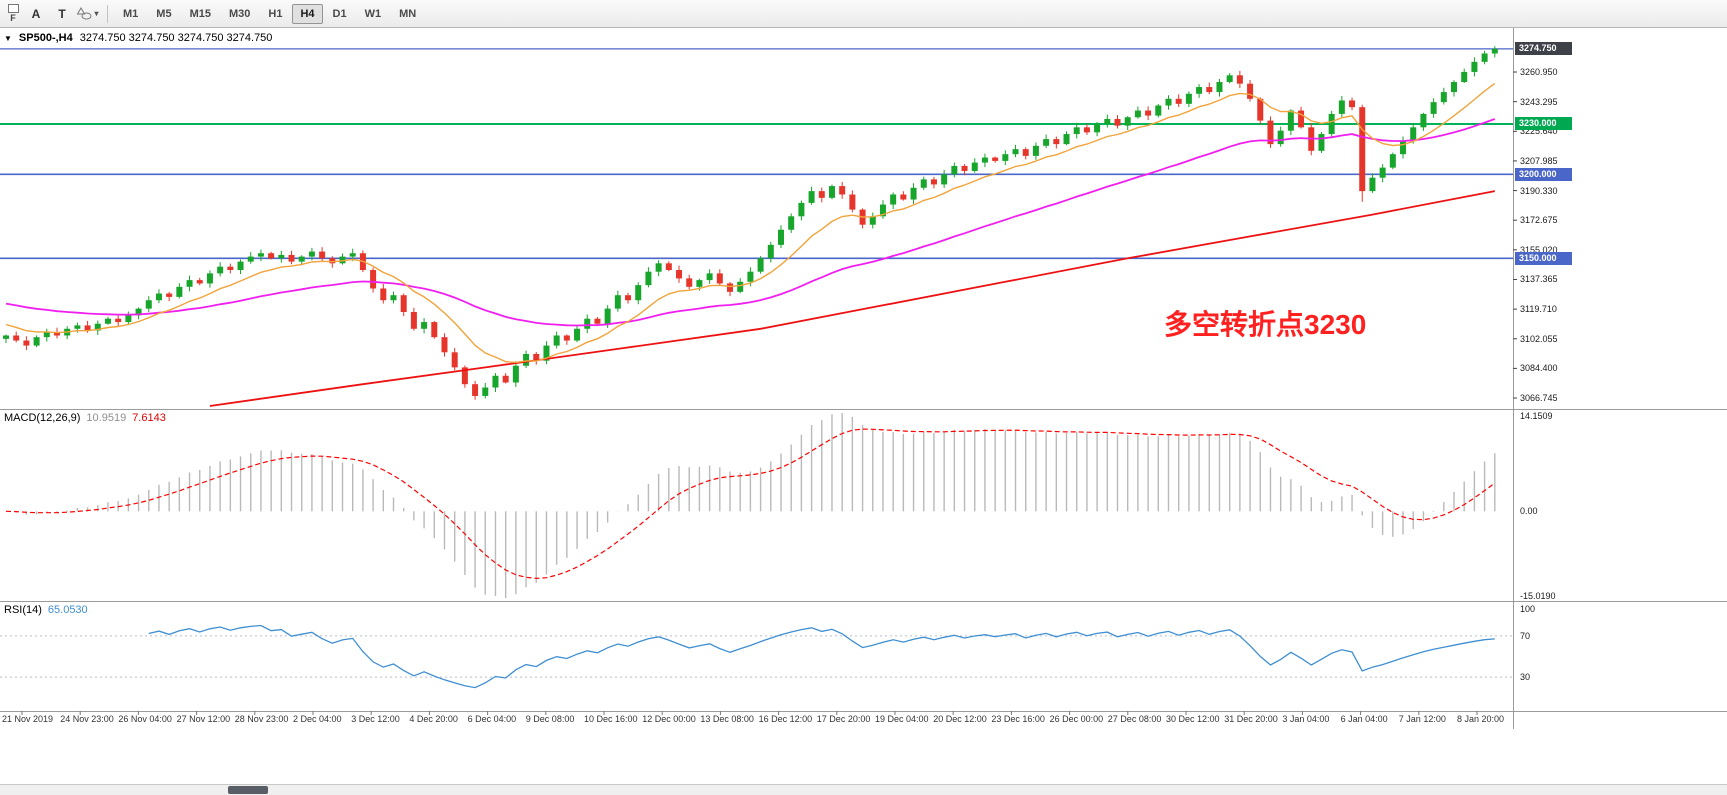 This screenshot has height=795, width=1727. I want to click on text-label-tool-button: T, so click(62, 14).